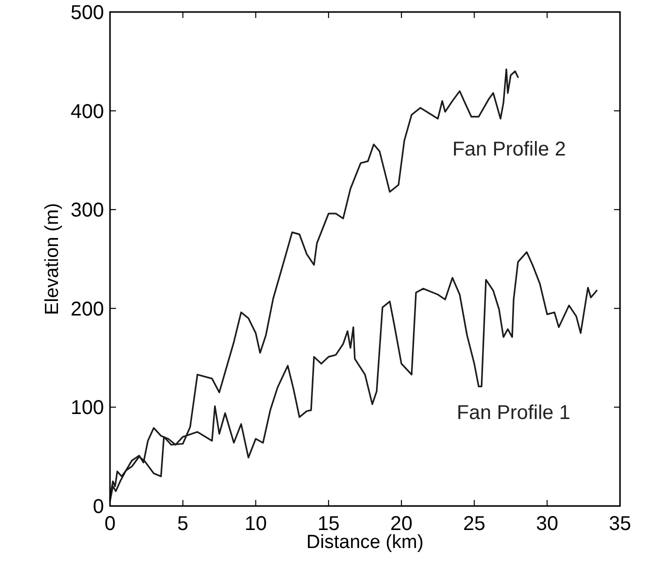  I want to click on x-tick-label: 30, so click(547, 524).